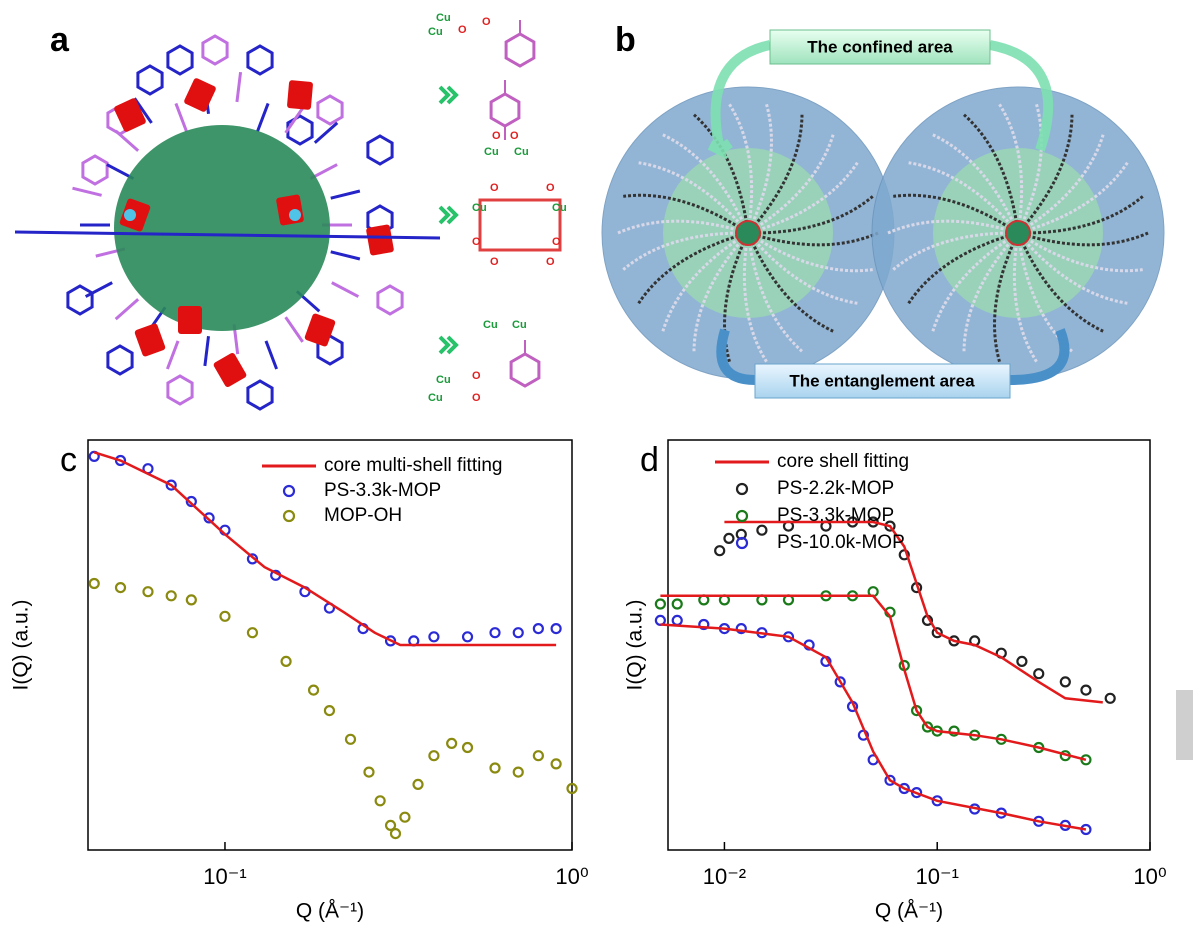  Describe the element at coordinates (913, 612) in the screenshot. I see `fit-line` at that location.